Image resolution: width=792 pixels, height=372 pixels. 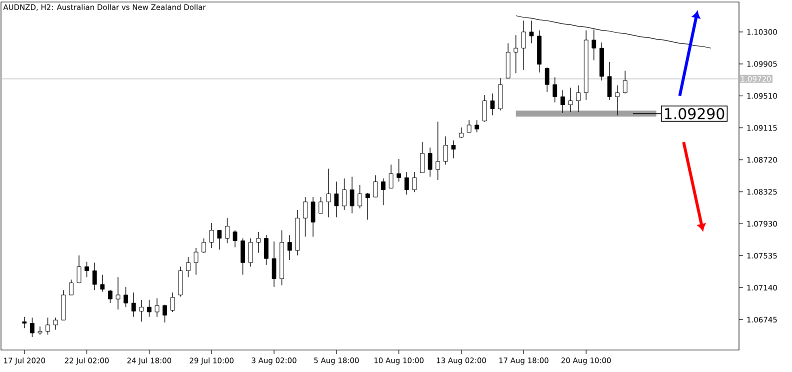 I want to click on ref-line-label: 1.09290, so click(x=694, y=114).